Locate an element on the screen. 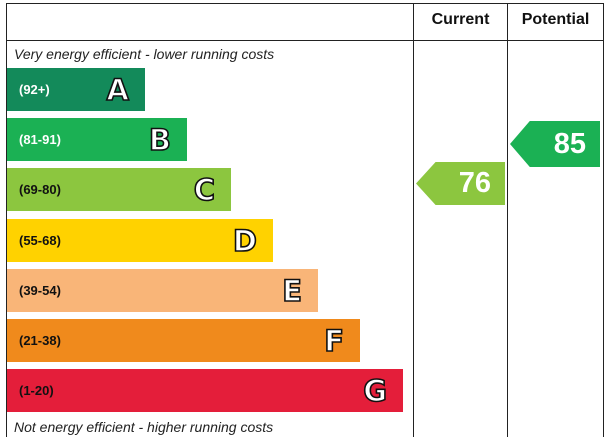 The height and width of the screenshot is (437, 605). band-letter: D is located at coordinates (245, 241).